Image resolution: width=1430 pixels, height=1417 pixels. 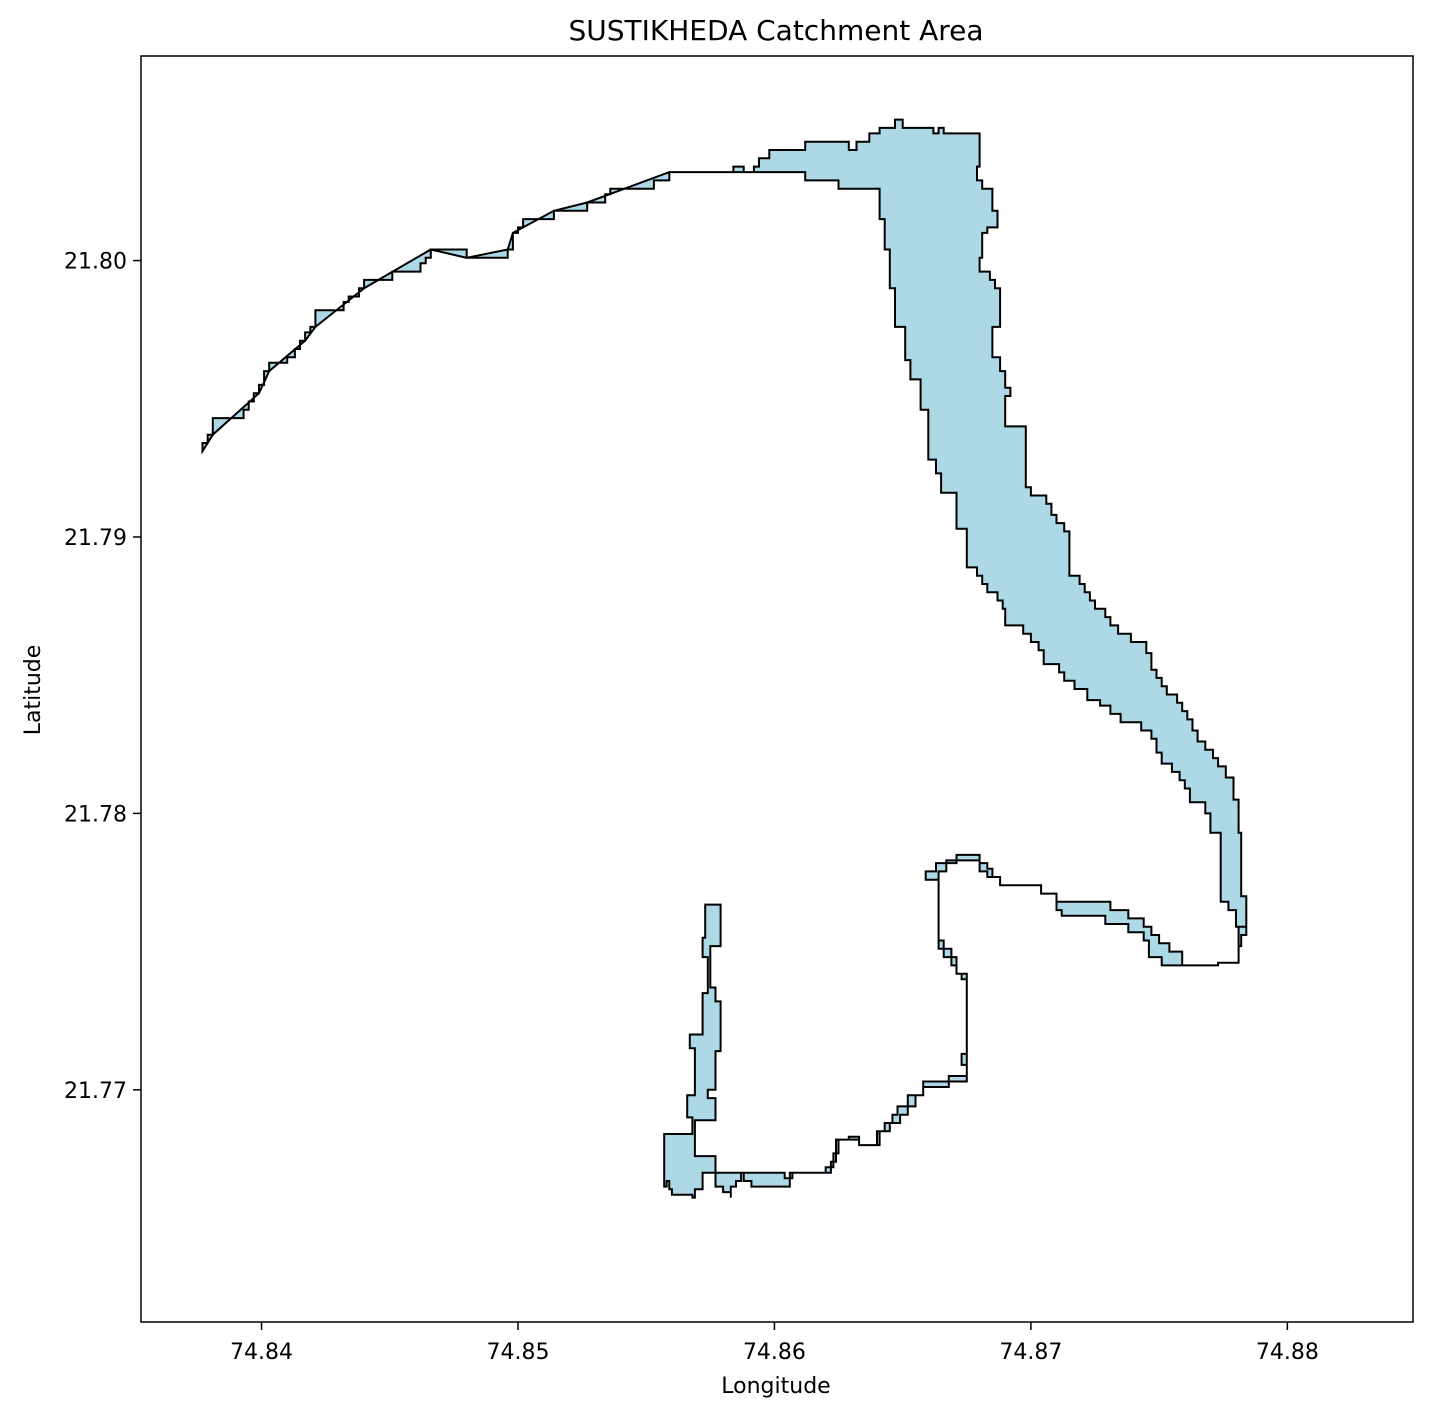 What do you see at coordinates (261, 1352) in the screenshot?
I see `x-tick-label: 74.84` at bounding box center [261, 1352].